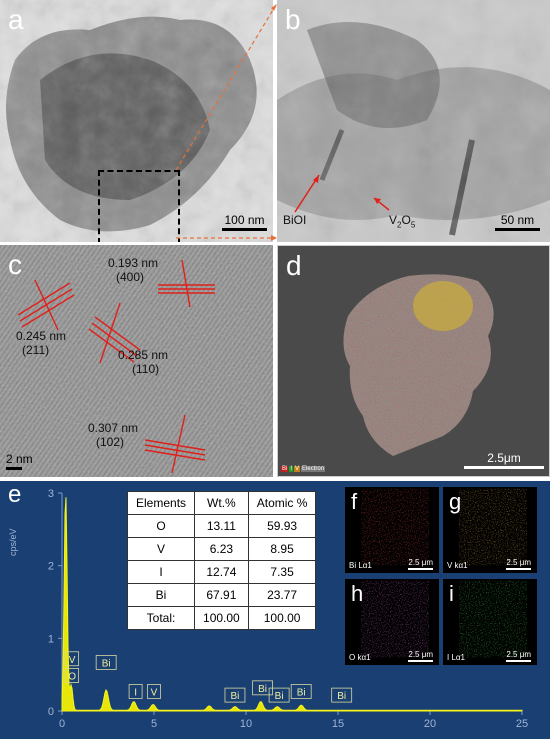 The width and height of the screenshot is (550, 739). Describe the element at coordinates (51, 639) in the screenshot. I see `y-tick-label: 1` at that location.